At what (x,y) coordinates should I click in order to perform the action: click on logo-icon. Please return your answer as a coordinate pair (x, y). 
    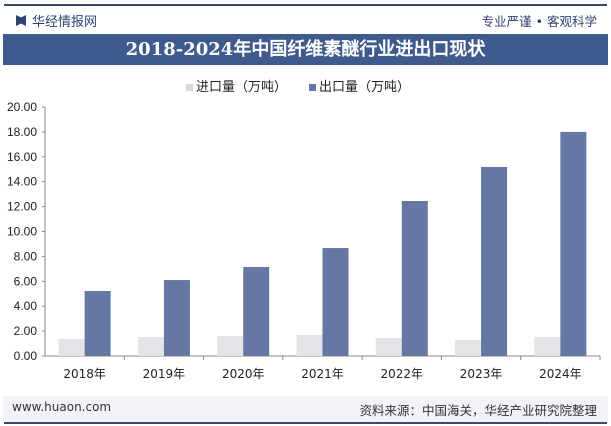
    Looking at the image, I should click on (21, 20).